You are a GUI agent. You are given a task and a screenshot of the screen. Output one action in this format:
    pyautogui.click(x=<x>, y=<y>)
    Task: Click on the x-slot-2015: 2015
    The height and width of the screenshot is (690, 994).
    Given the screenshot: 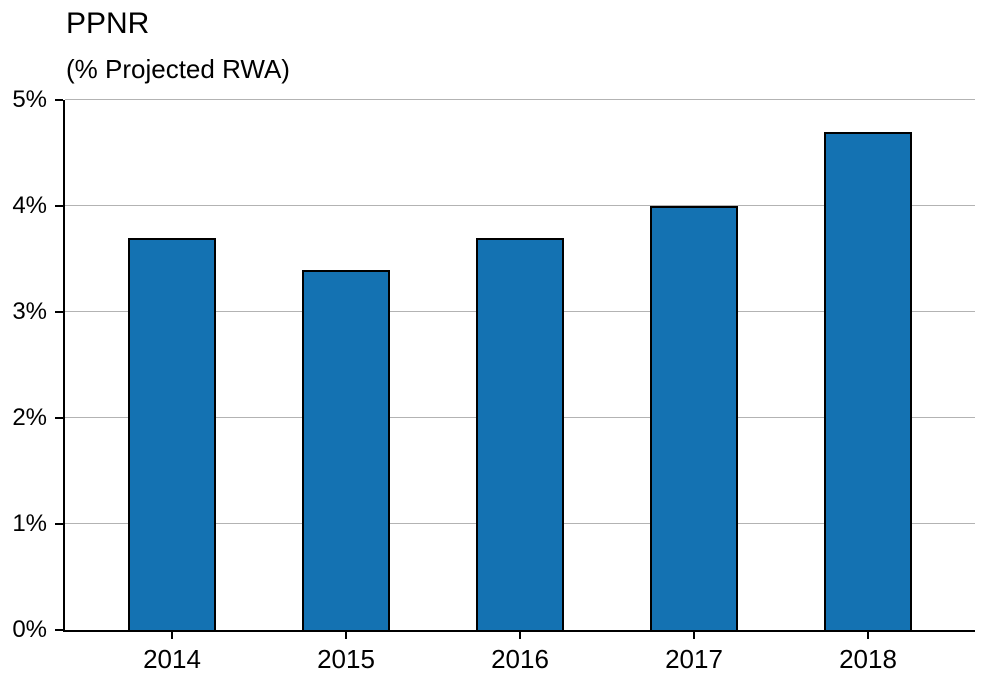 What is the action you would take?
    pyautogui.click(x=346, y=653)
    